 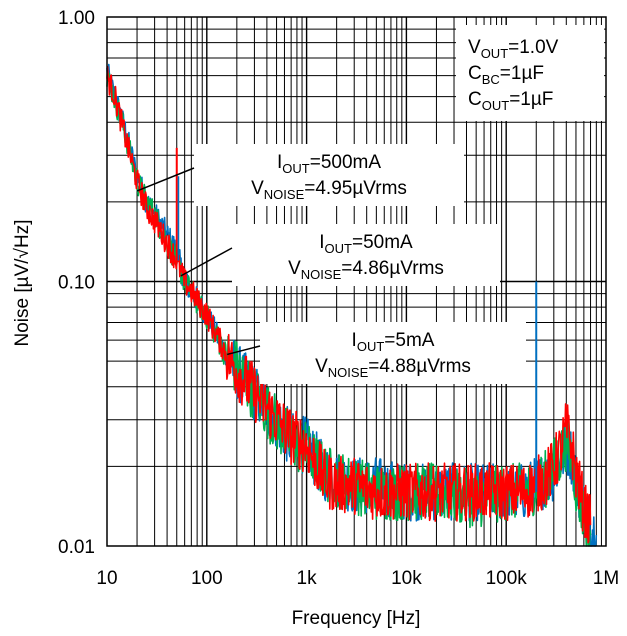 I want to click on conditions-bg, so click(x=530, y=73).